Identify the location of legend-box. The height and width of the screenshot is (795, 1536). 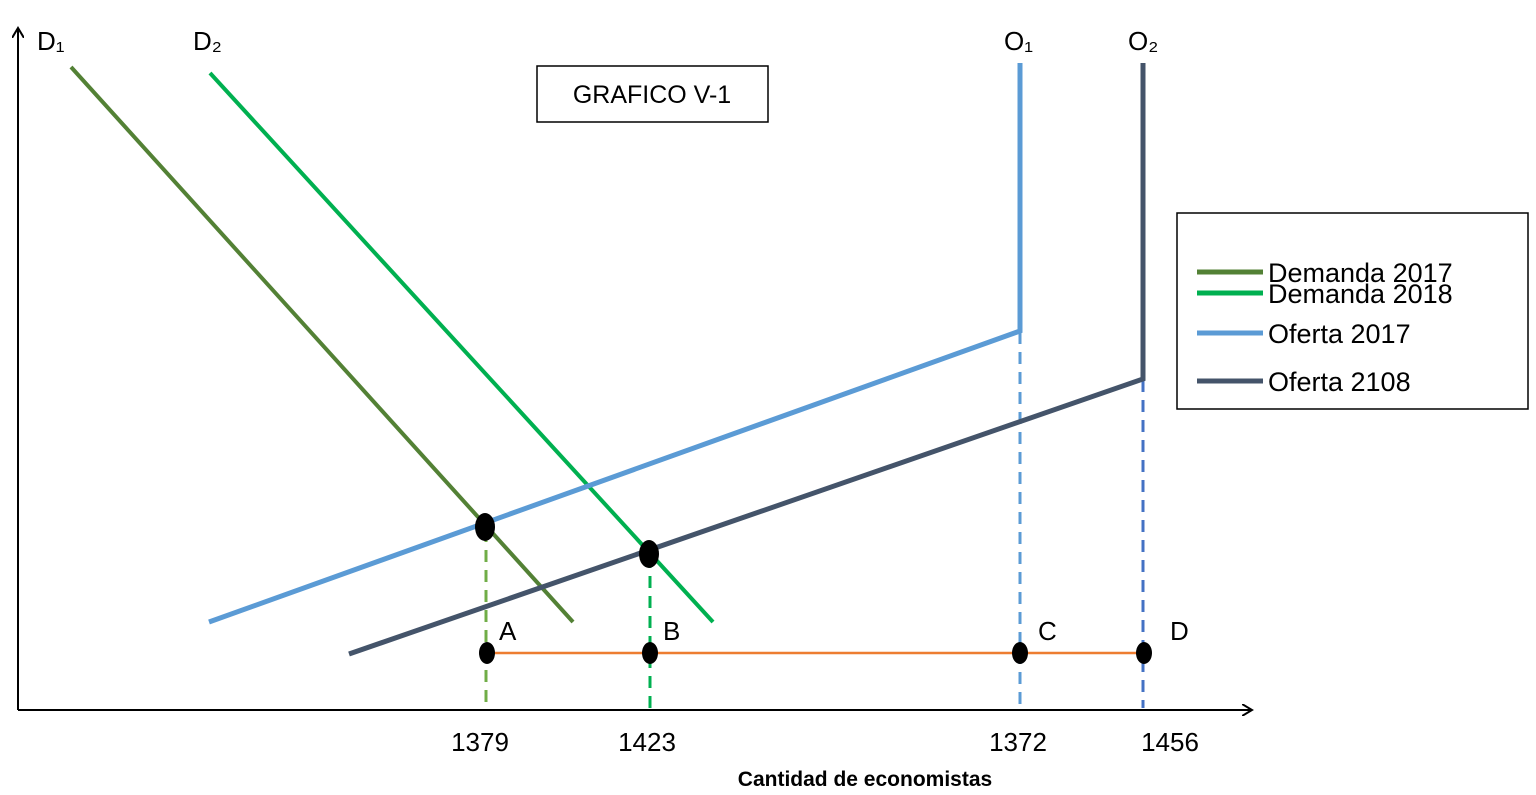
(1352, 311).